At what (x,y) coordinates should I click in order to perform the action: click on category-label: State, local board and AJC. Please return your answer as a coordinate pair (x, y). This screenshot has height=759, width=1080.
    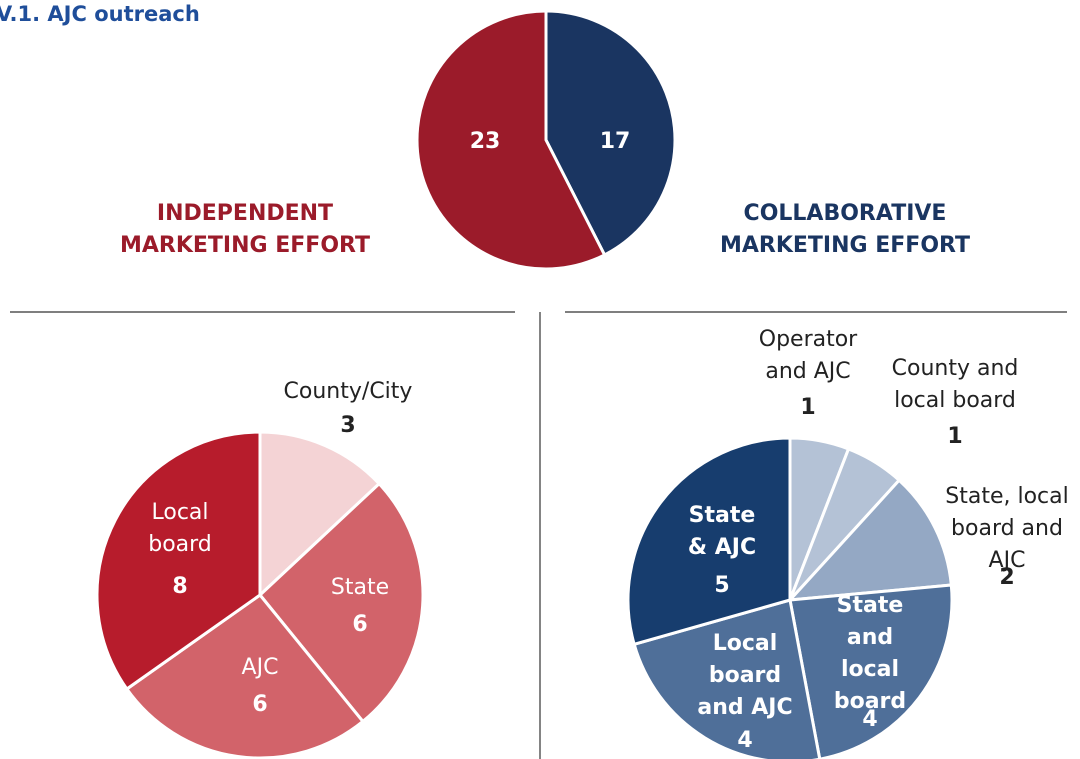
    Looking at the image, I should click on (1007, 528).